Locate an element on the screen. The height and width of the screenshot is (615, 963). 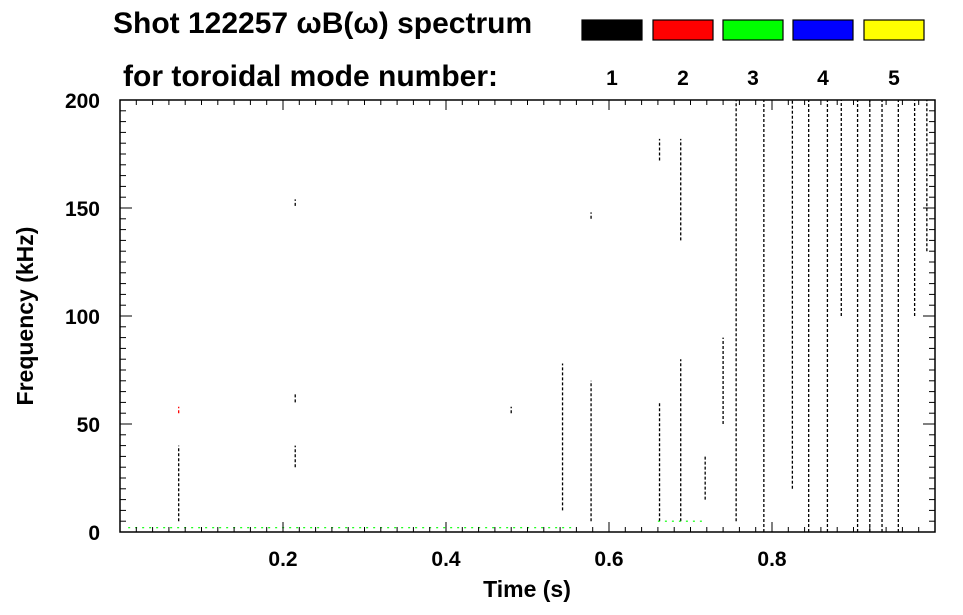
chart-title-line2: for toroidal mode number: is located at coordinates (310, 76).